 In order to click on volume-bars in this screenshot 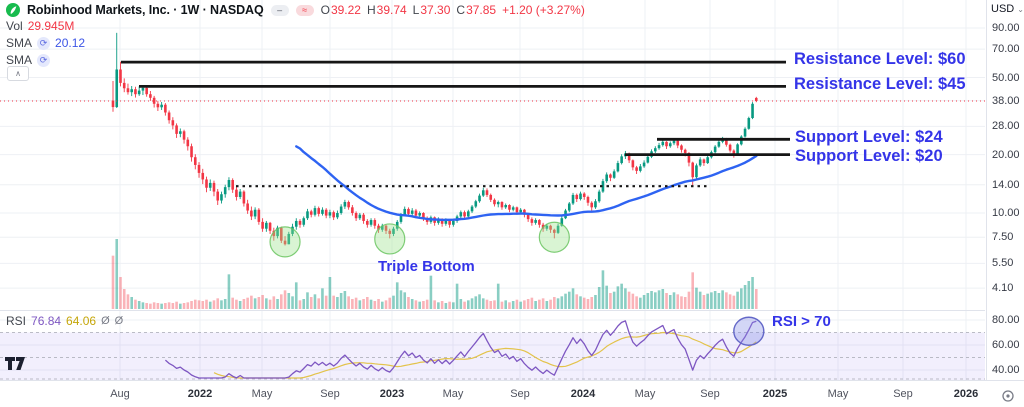, I will do `click(434, 274)`.